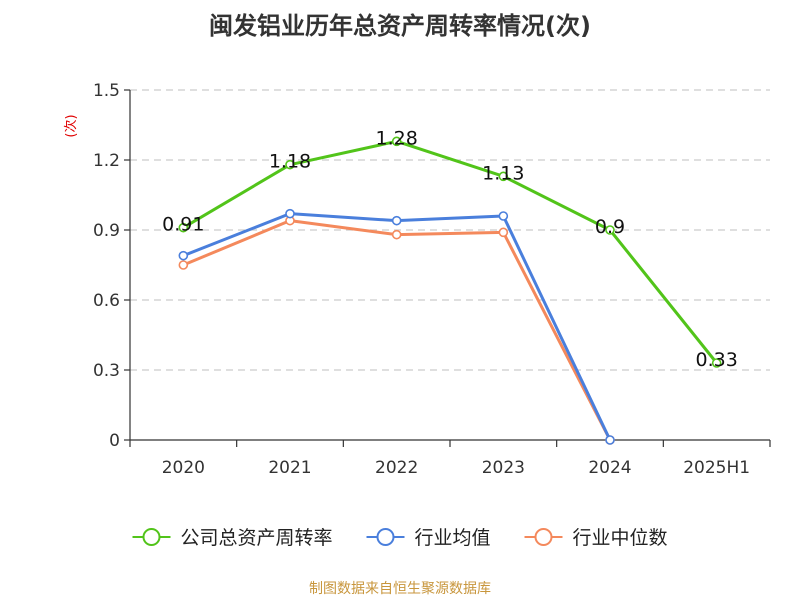 The image size is (800, 600). Describe the element at coordinates (400, 26) in the screenshot. I see `chart-title: 闽发铝业历年总资产周转率情况(次)` at that location.